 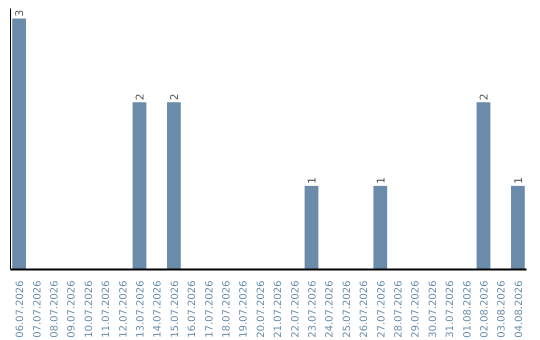 What do you see at coordinates (141, 309) in the screenshot?
I see `x-tick-label: 13.07.2026` at bounding box center [141, 309].